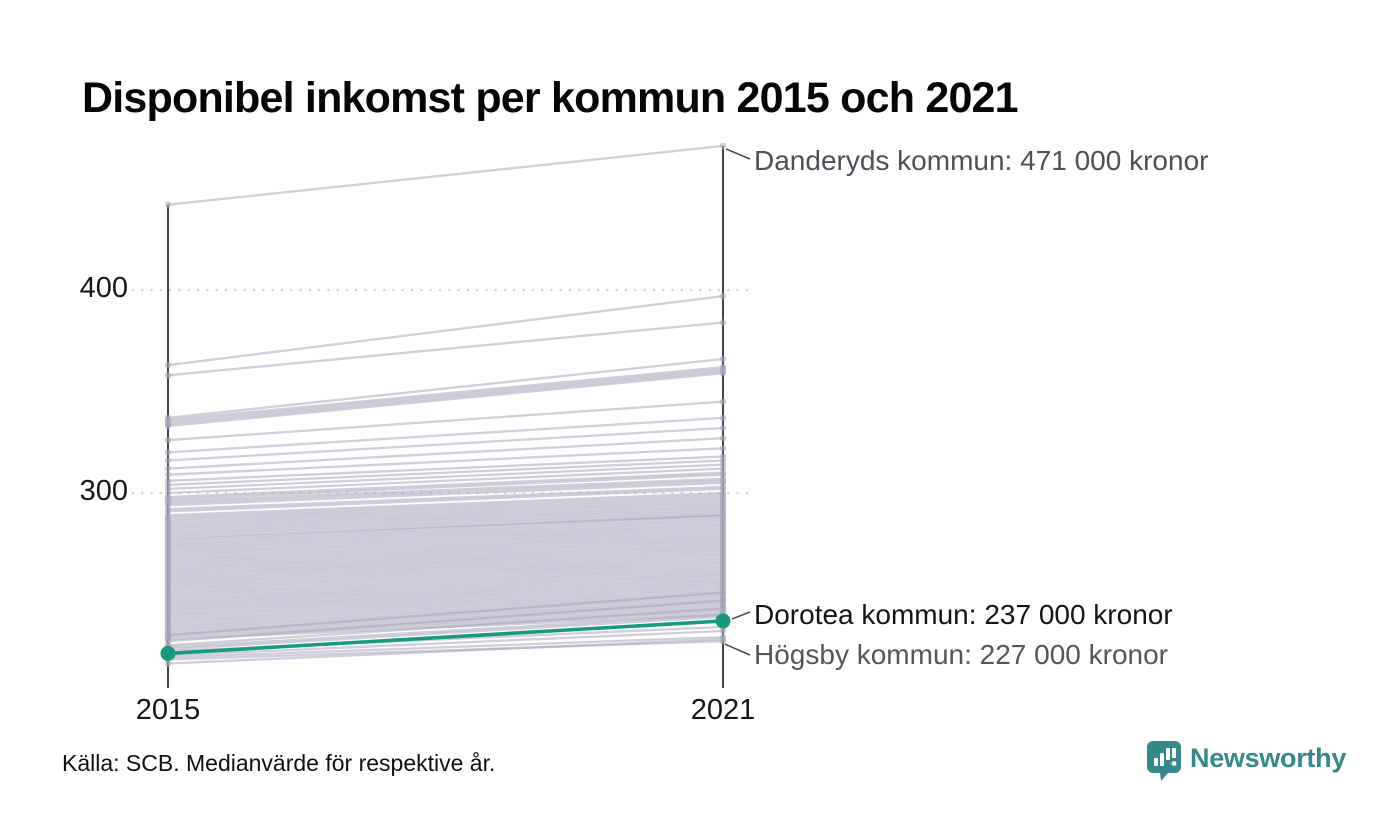 This screenshot has width=1400, height=840. I want to click on y-axis-tick-300: 300, so click(103, 491).